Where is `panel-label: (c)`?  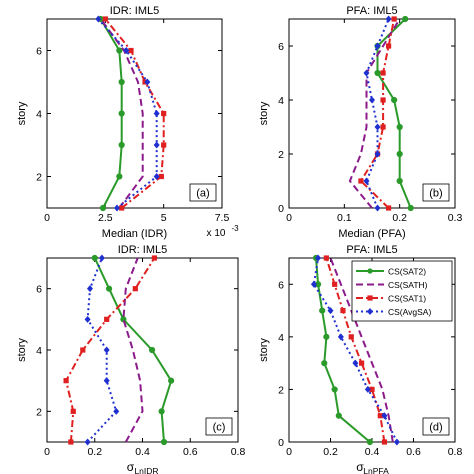 panel-label: (c) is located at coordinates (219, 428).